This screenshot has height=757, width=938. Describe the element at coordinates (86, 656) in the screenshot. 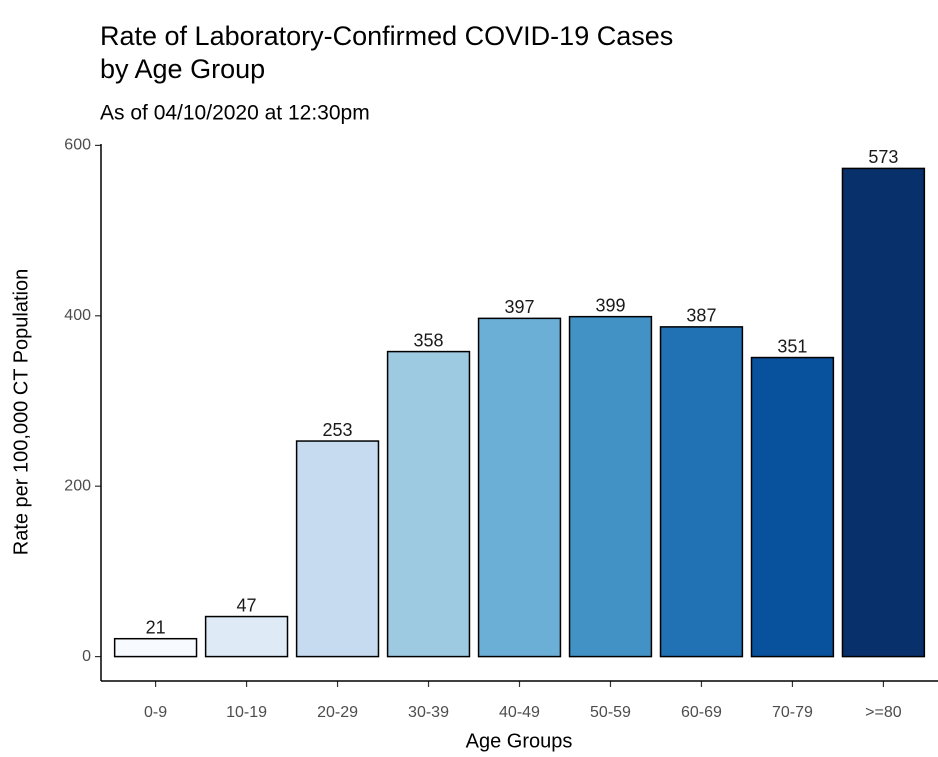

I see `y-tick-label: 0` at that location.